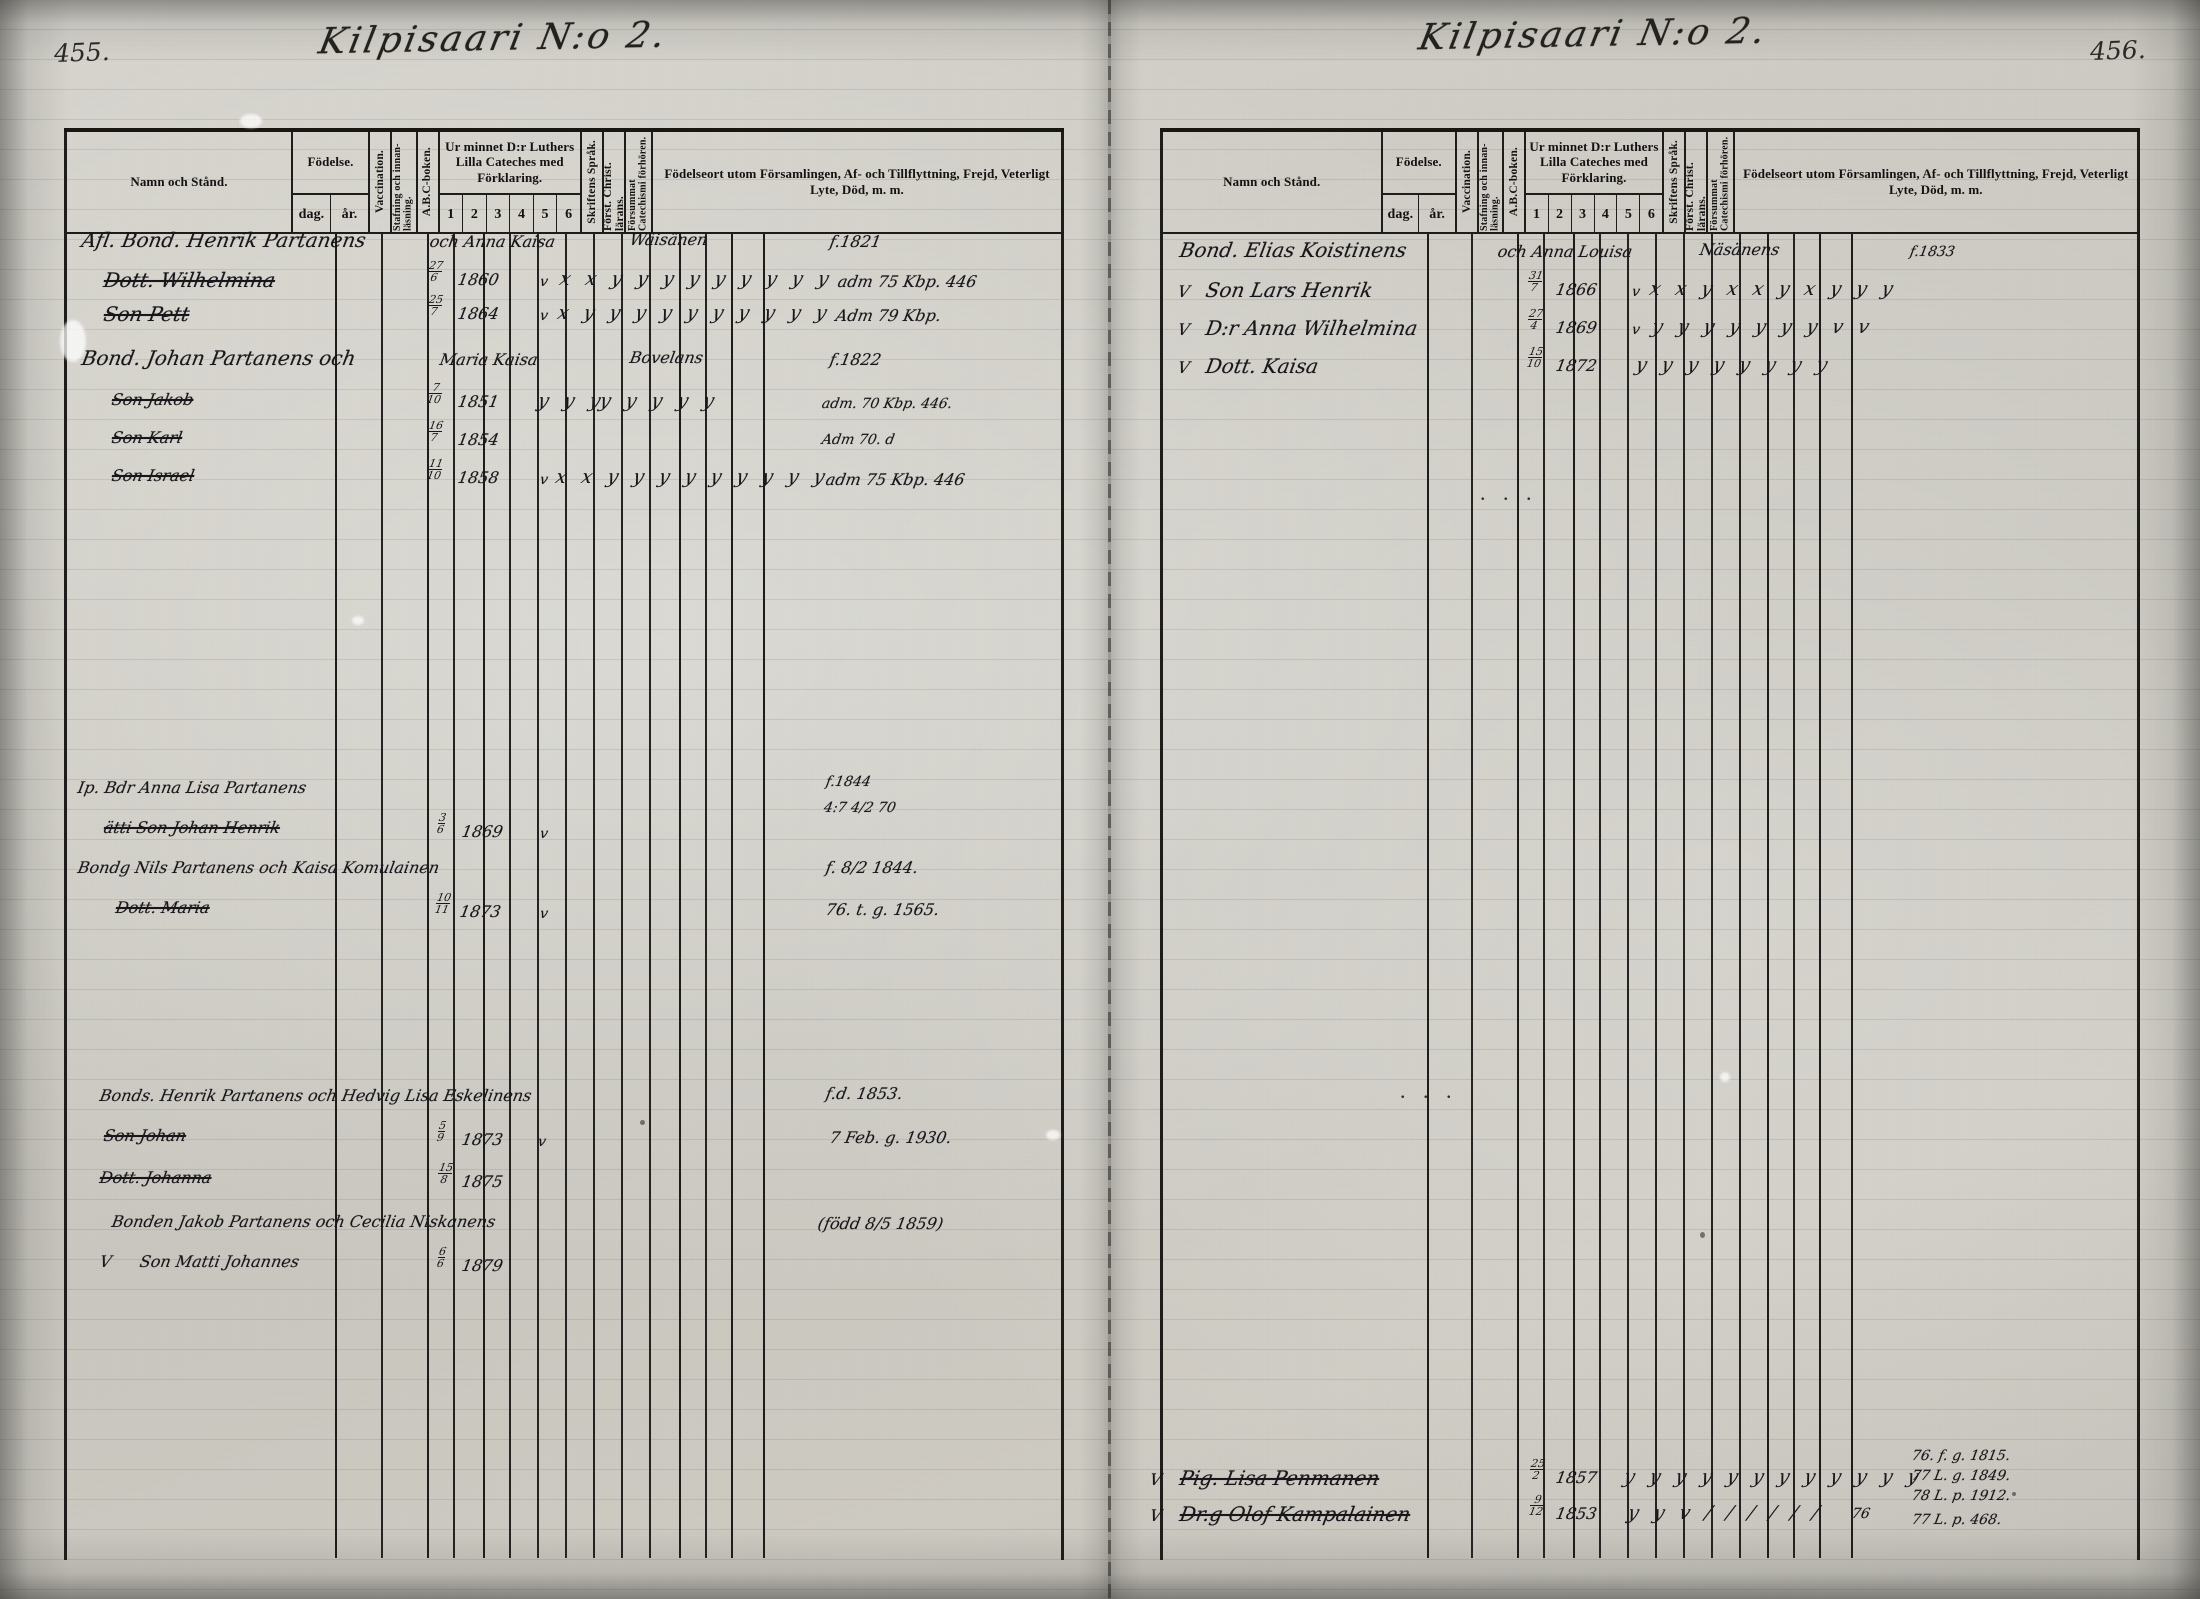 Image resolution: width=2200 pixels, height=1599 pixels. Describe the element at coordinates (1726, 1513) in the screenshot. I see `entry-catechism-ticks: y y v / / / / / /` at that location.